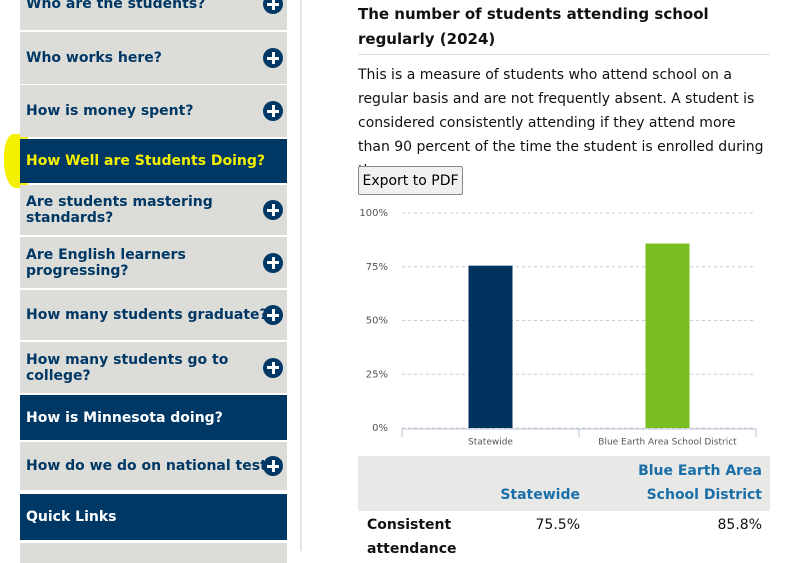  I want to click on menu-label: Who works here?, so click(94, 58).